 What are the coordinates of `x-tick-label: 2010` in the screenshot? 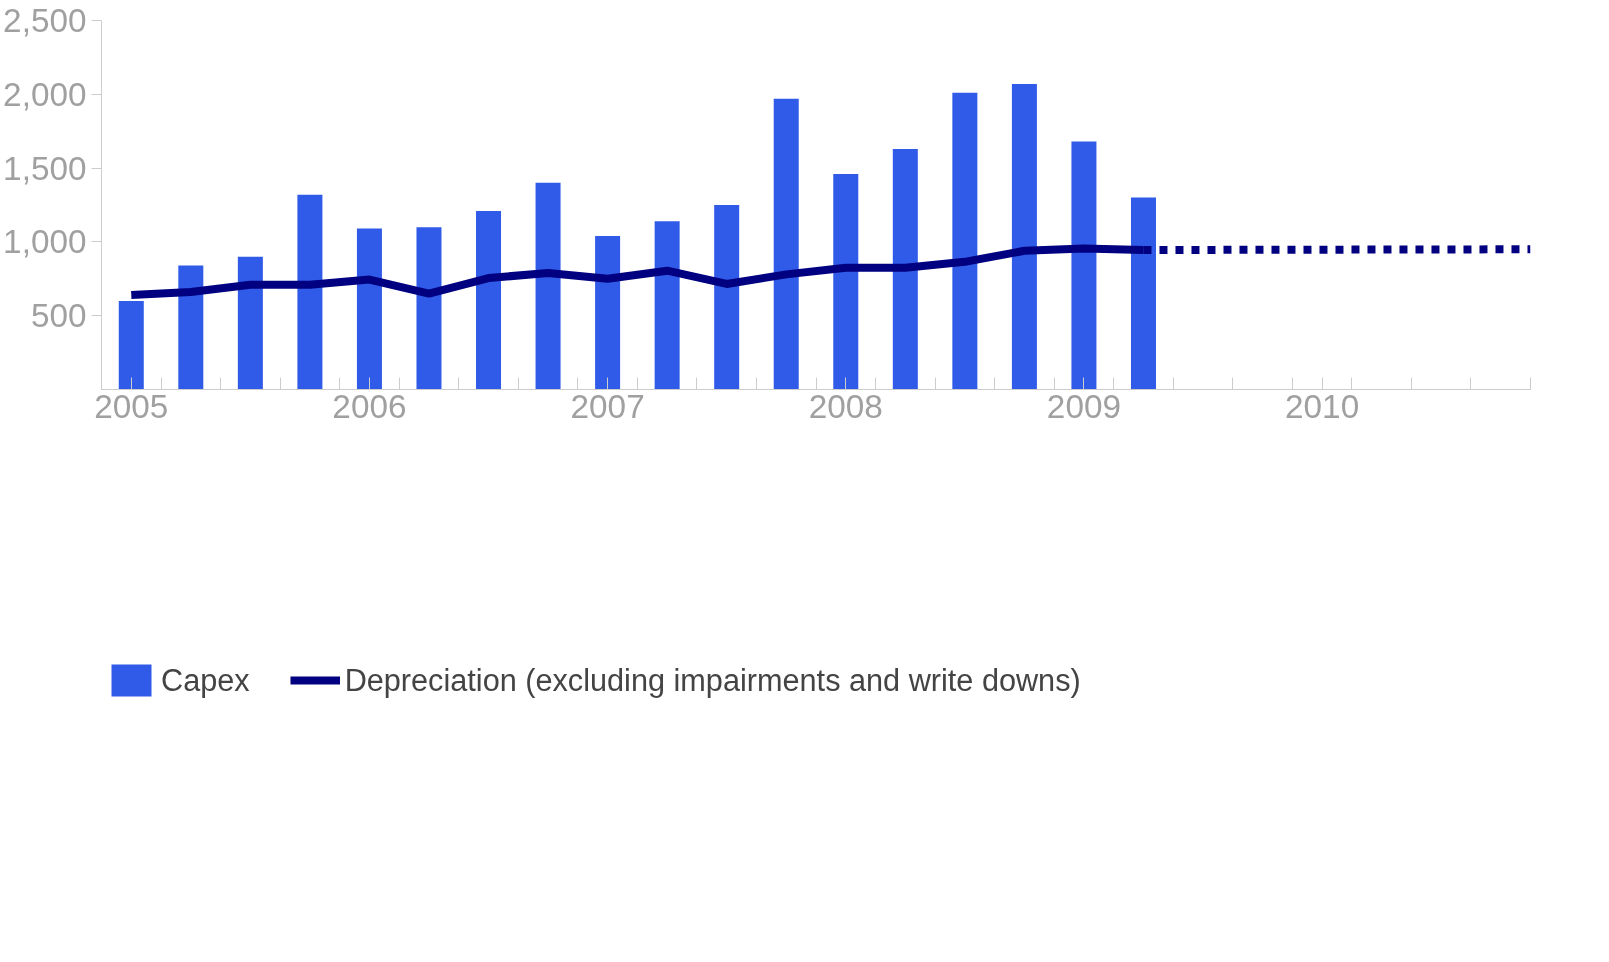 It's located at (1322, 406).